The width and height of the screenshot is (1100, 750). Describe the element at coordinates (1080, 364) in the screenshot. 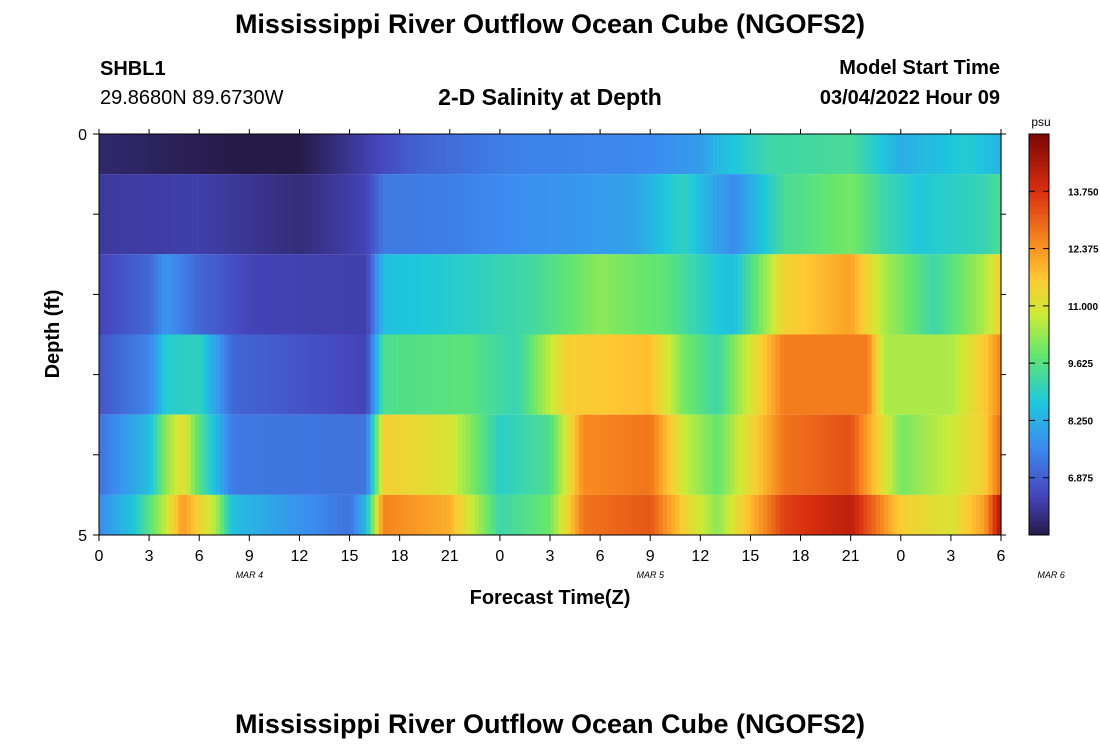

I see `colorbar-tick-label: 9.625` at that location.